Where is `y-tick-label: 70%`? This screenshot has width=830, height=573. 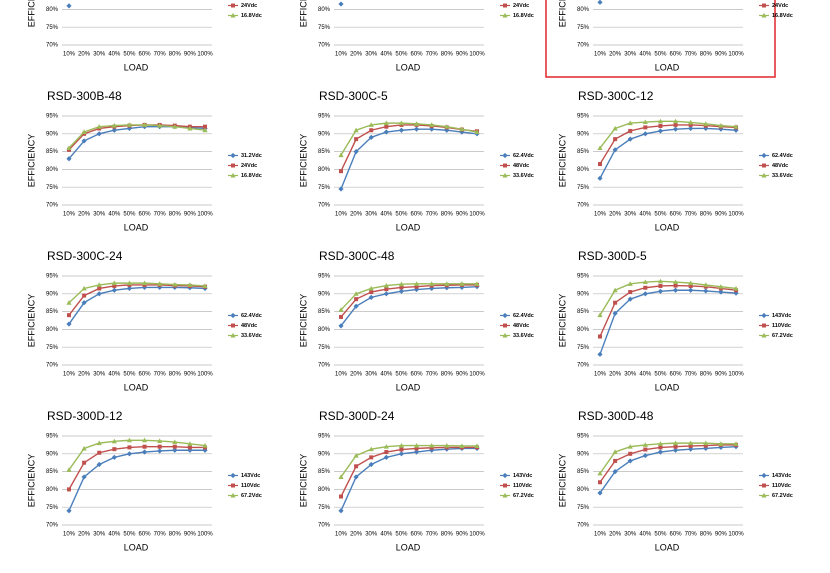
y-tick-label: 70% is located at coordinates (583, 366).